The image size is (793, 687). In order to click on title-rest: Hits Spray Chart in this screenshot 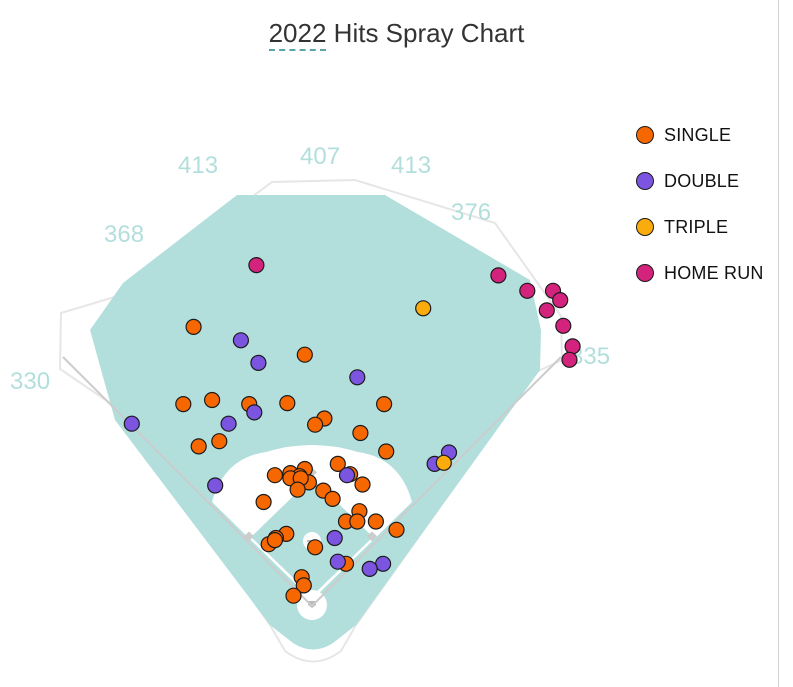, I will do `click(425, 33)`.